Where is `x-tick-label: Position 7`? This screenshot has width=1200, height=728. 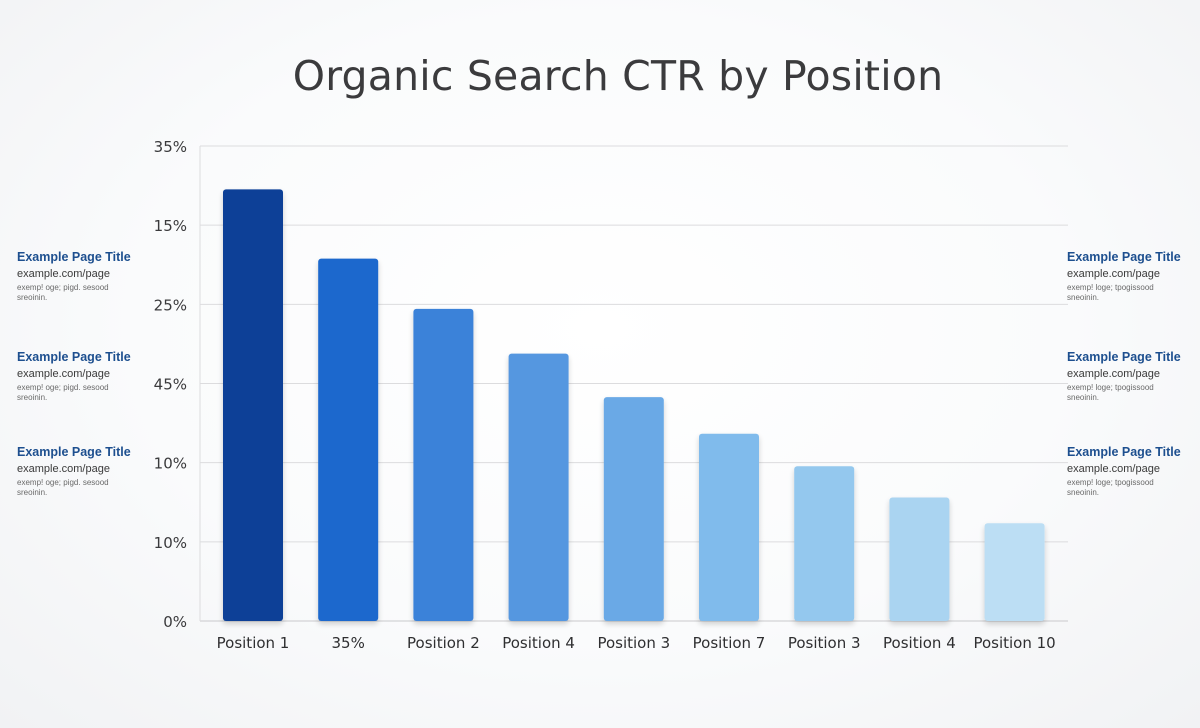 x-tick-label: Position 7 is located at coordinates (729, 643).